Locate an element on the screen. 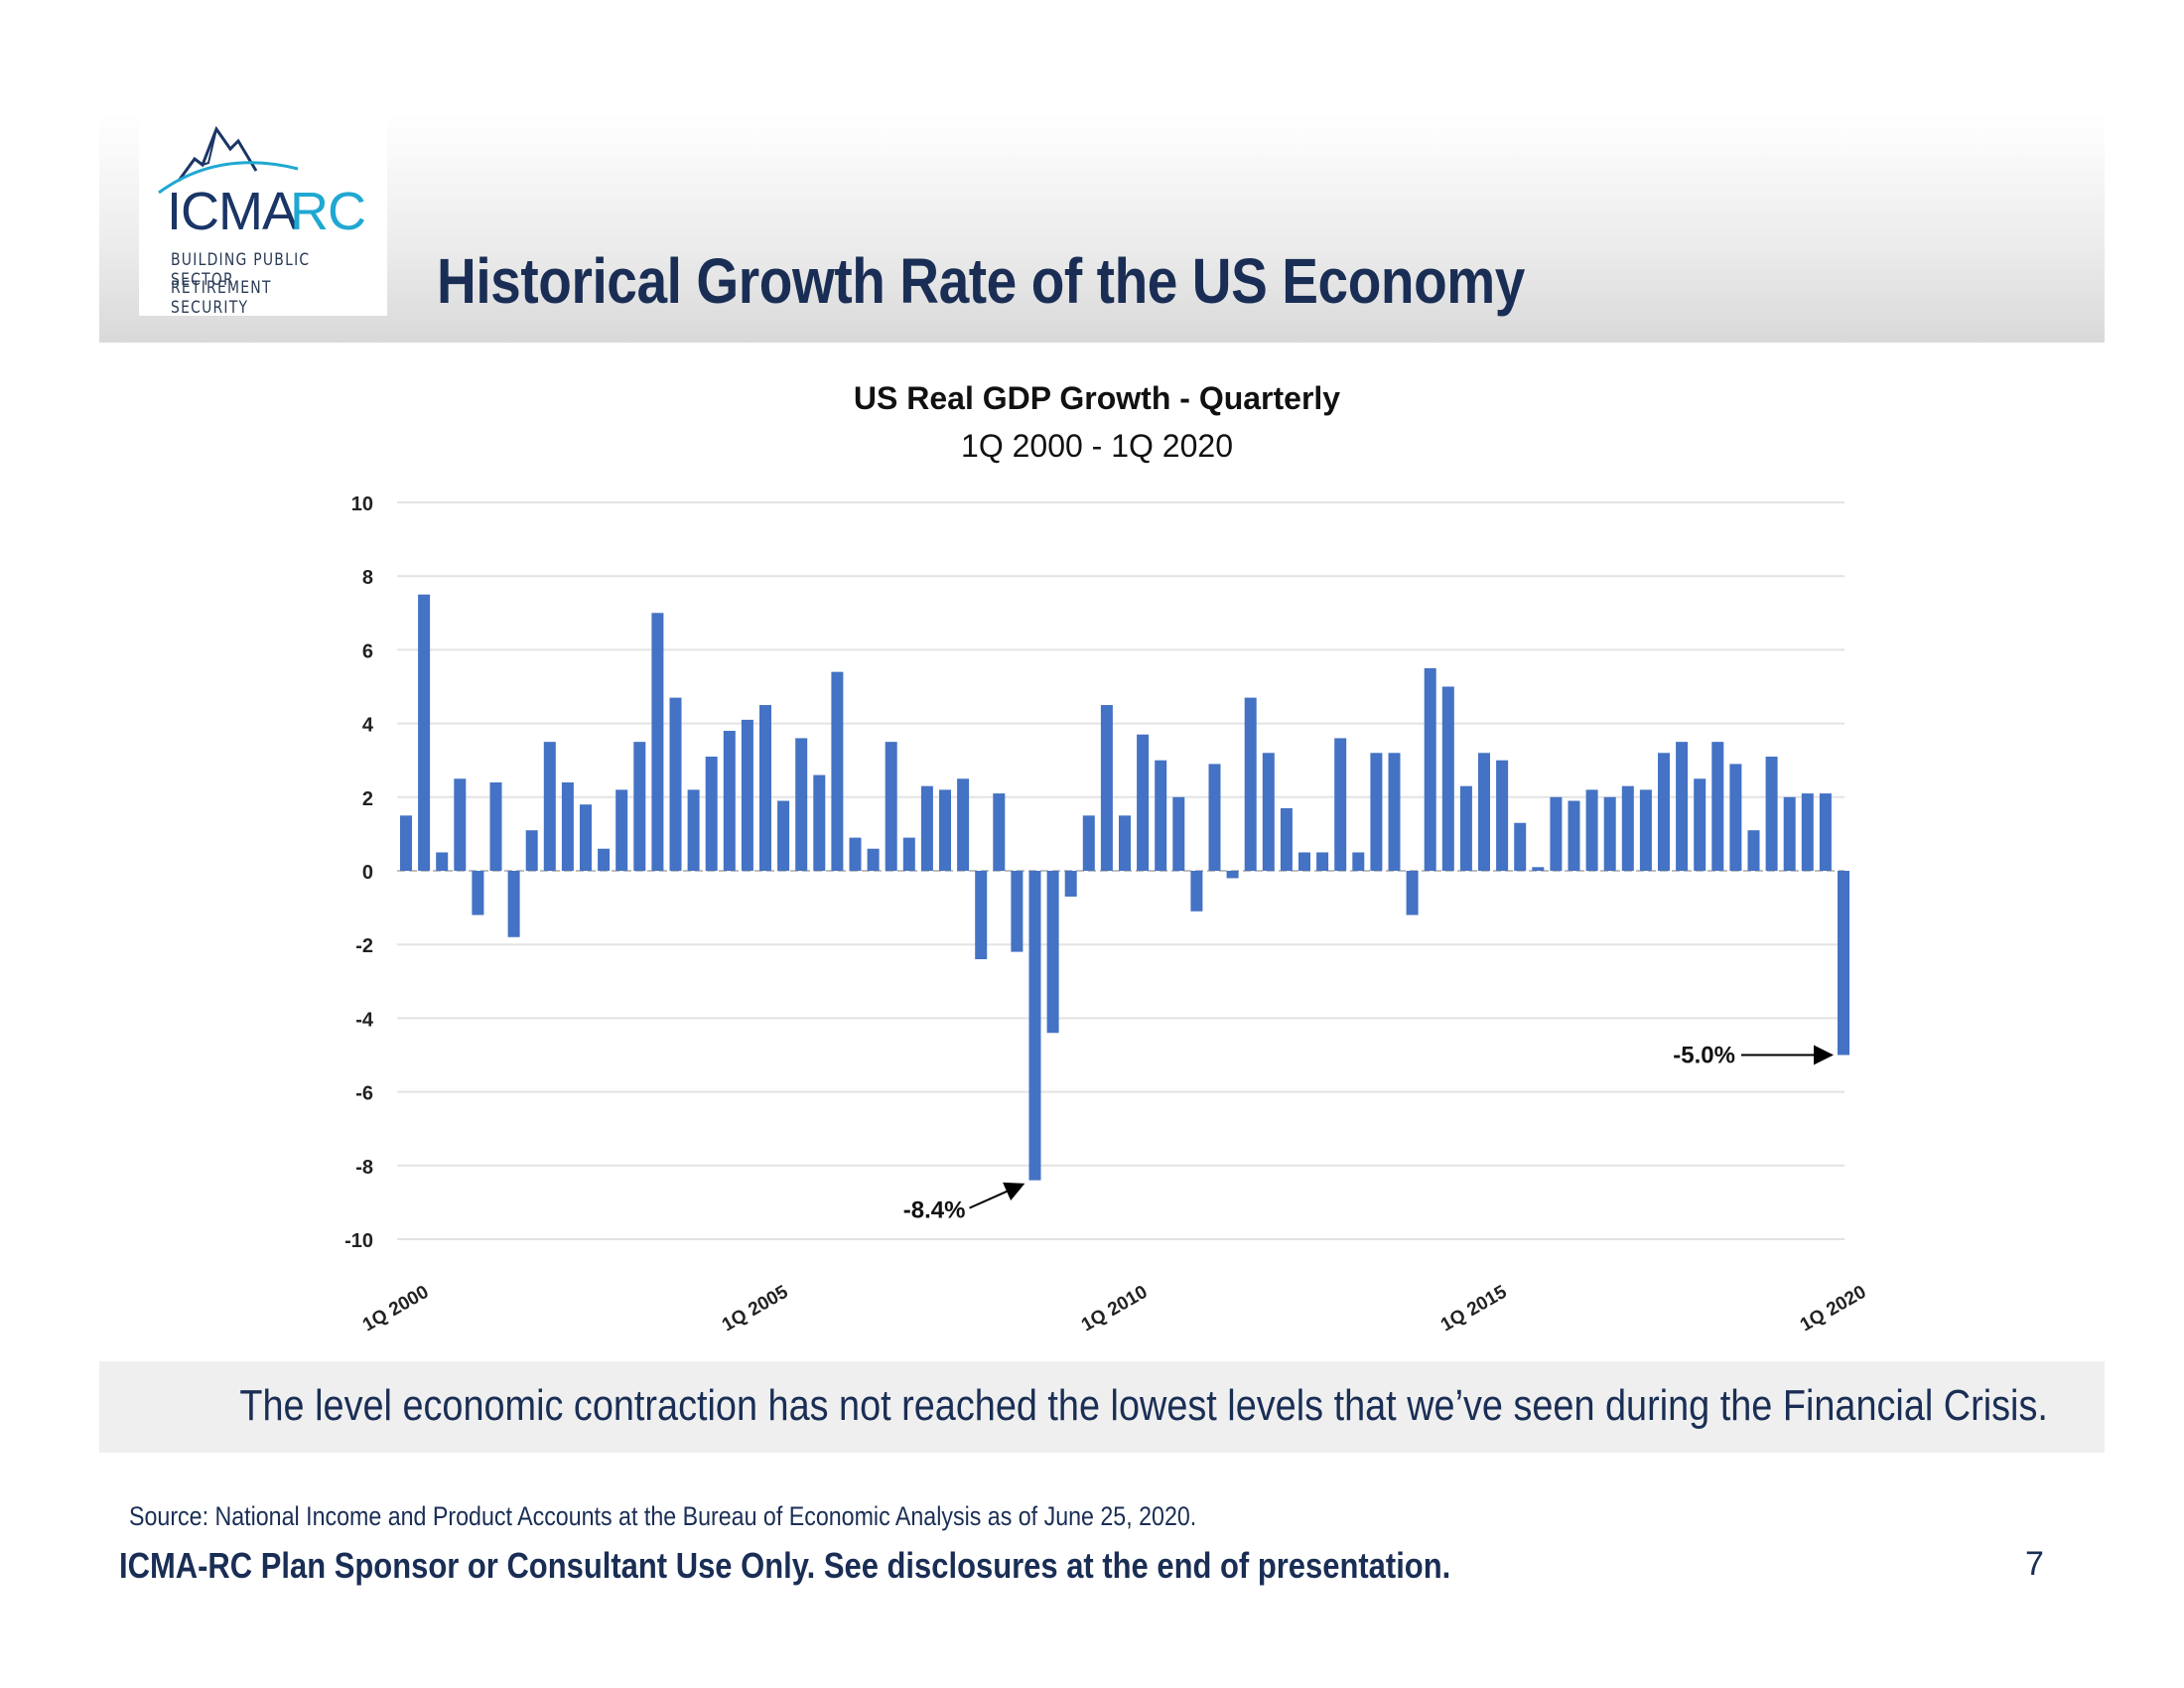 The image size is (2184, 1688). y-tick-label: 6 is located at coordinates (367, 651).